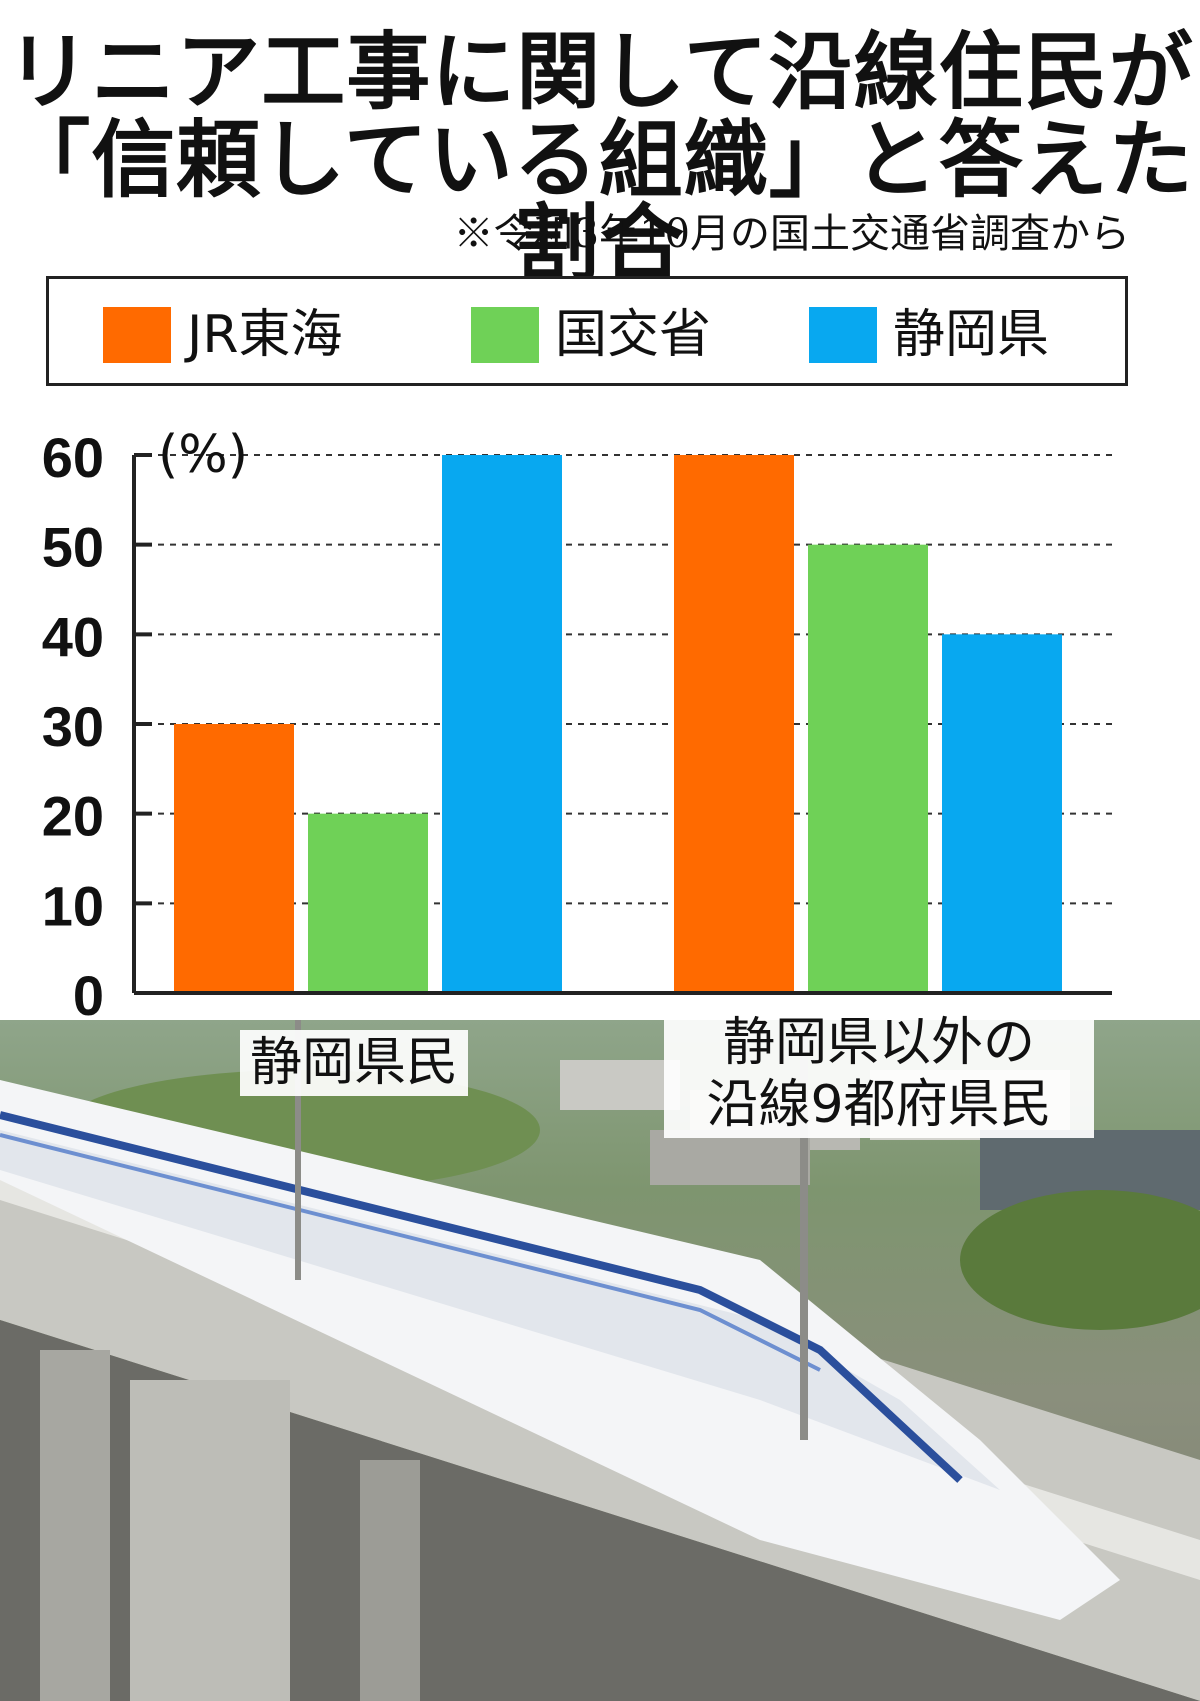  Describe the element at coordinates (600, 202) in the screenshot. I see `chart-title-line2: 「信頼している組織」と答えた割合` at that location.